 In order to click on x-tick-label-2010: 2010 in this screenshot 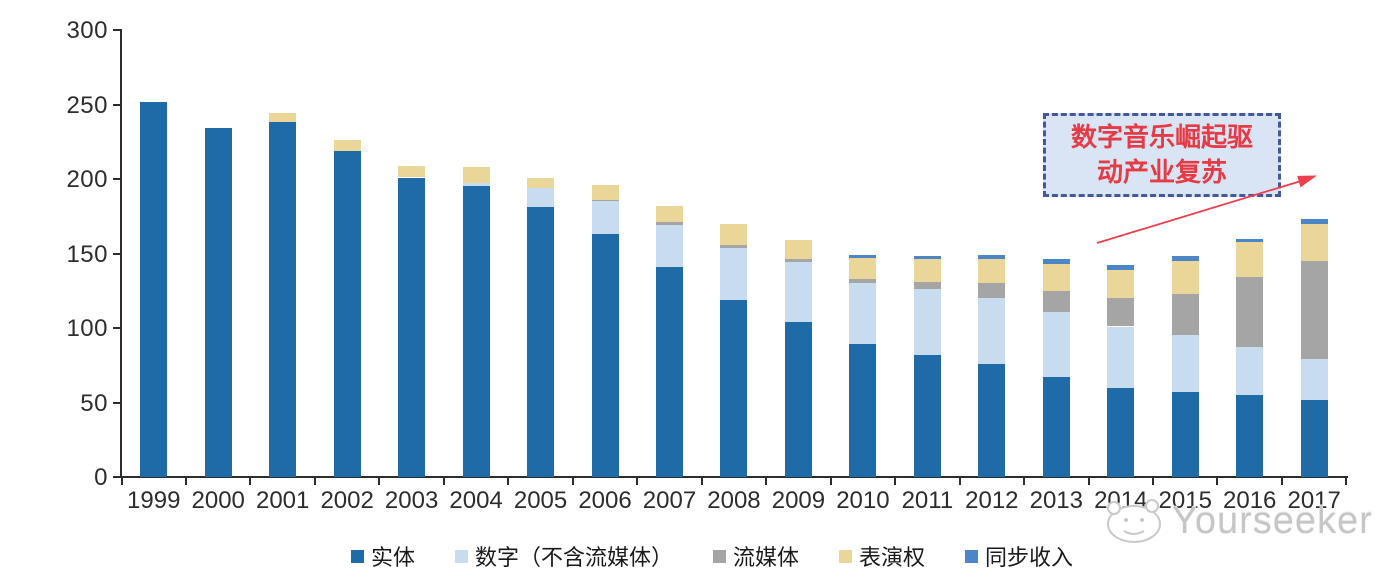, I will do `click(863, 500)`.